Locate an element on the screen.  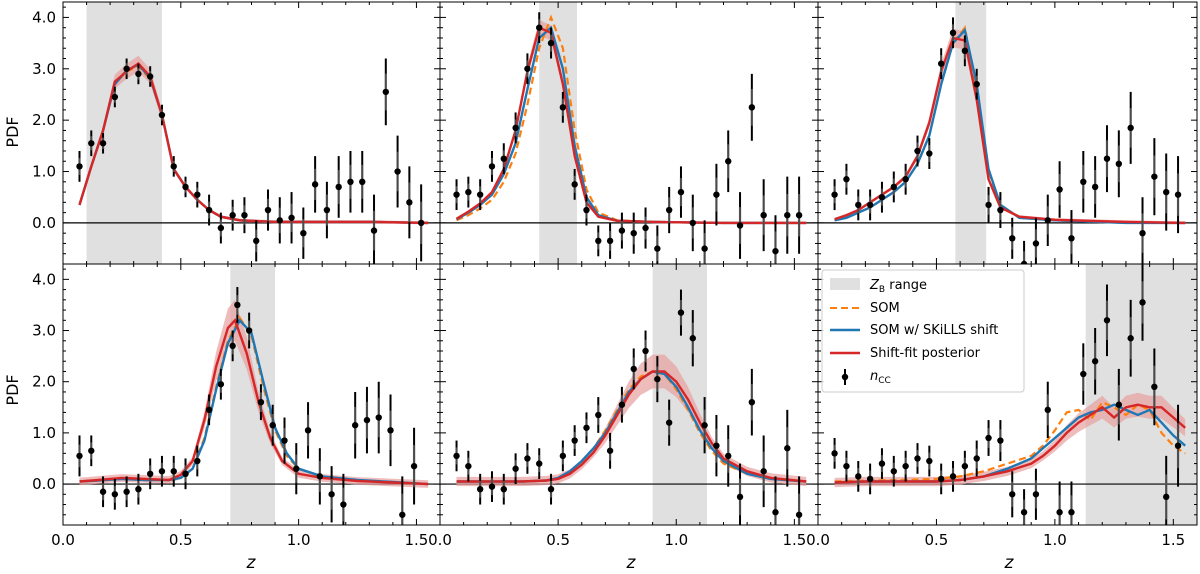
x-tick-label: 1.5 is located at coordinates (794, 540).